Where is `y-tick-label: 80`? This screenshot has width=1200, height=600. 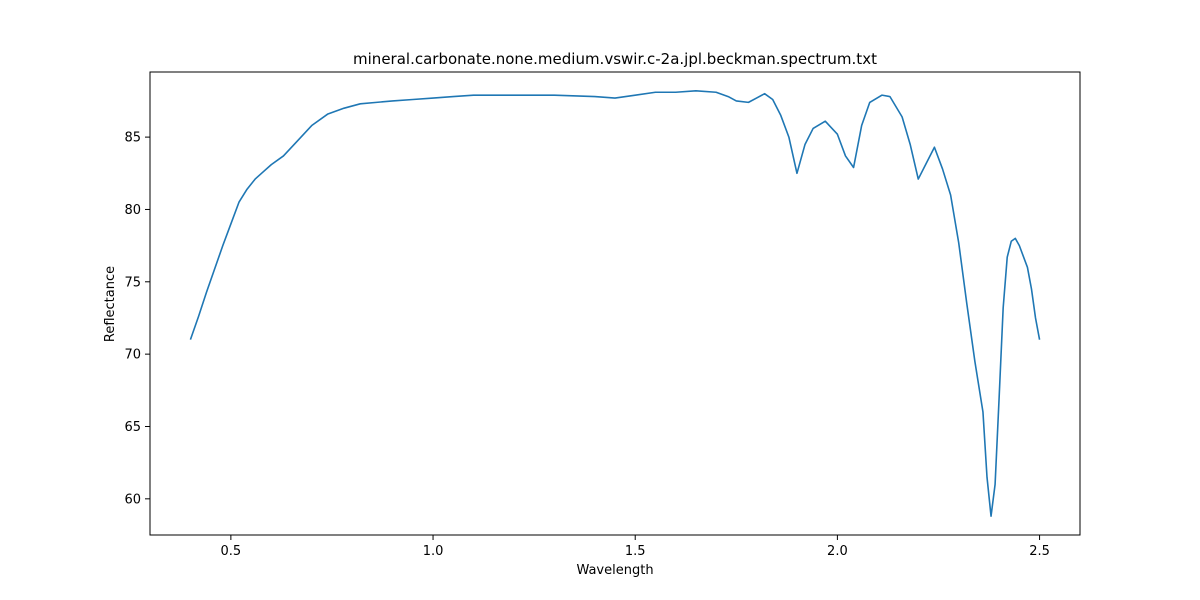 y-tick-label: 80 is located at coordinates (132, 210).